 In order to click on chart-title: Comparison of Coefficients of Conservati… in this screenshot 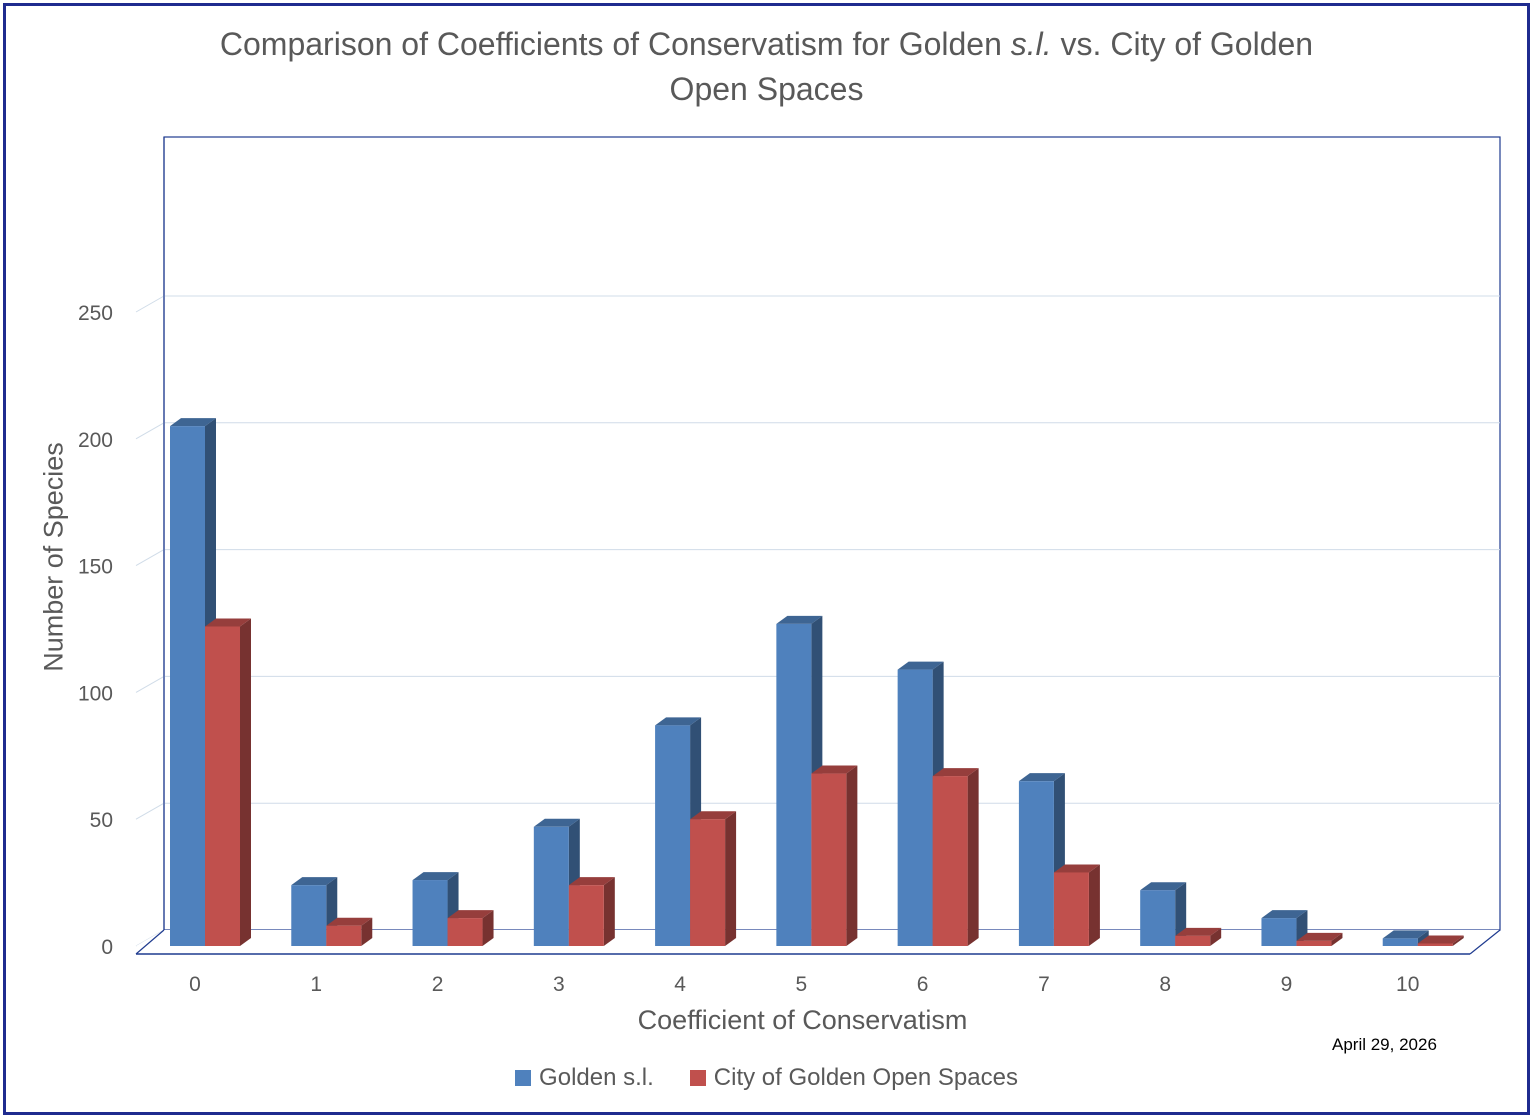, I will do `click(766, 67)`.